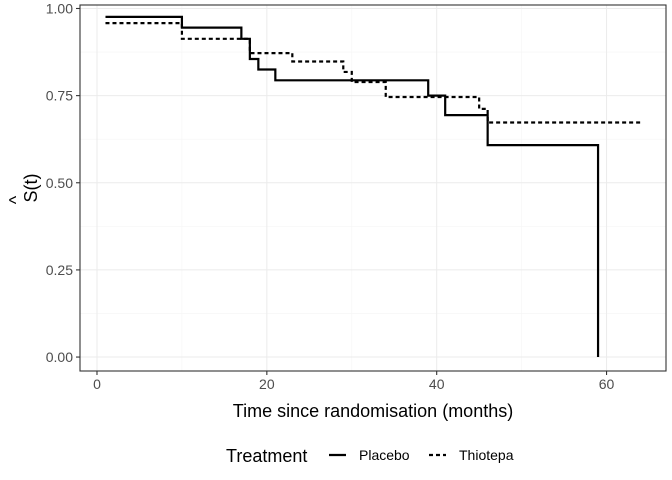  Describe the element at coordinates (486, 455) in the screenshot. I see `legend-label-thiotepa: Thiotepa` at that location.